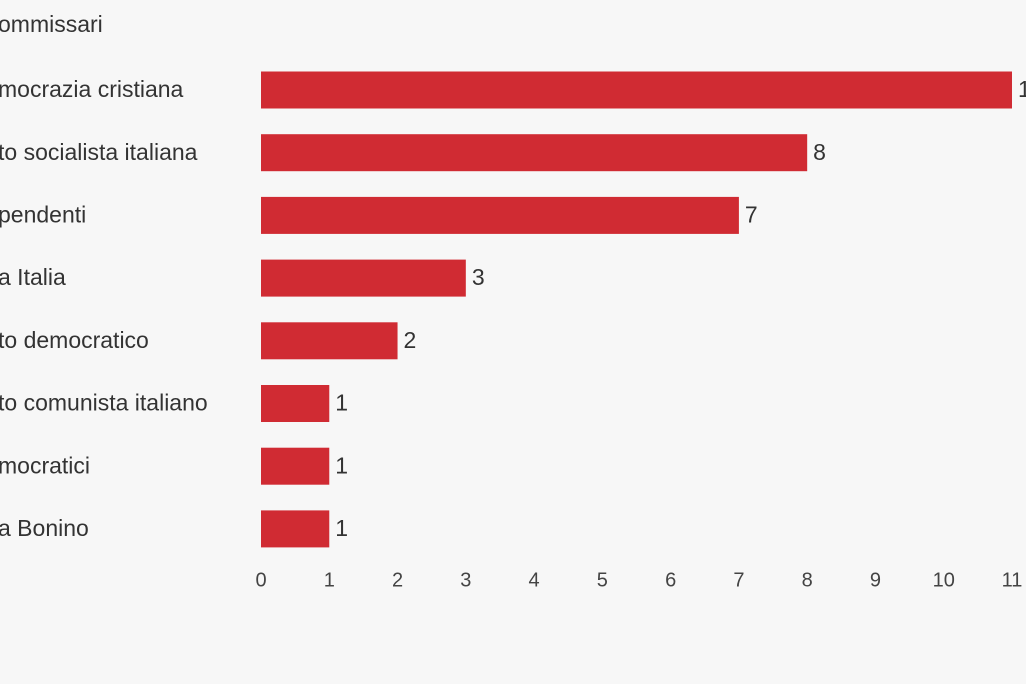 The width and height of the screenshot is (1026, 684). What do you see at coordinates (104, 403) in the screenshot?
I see `category-label: to comunista italiano` at bounding box center [104, 403].